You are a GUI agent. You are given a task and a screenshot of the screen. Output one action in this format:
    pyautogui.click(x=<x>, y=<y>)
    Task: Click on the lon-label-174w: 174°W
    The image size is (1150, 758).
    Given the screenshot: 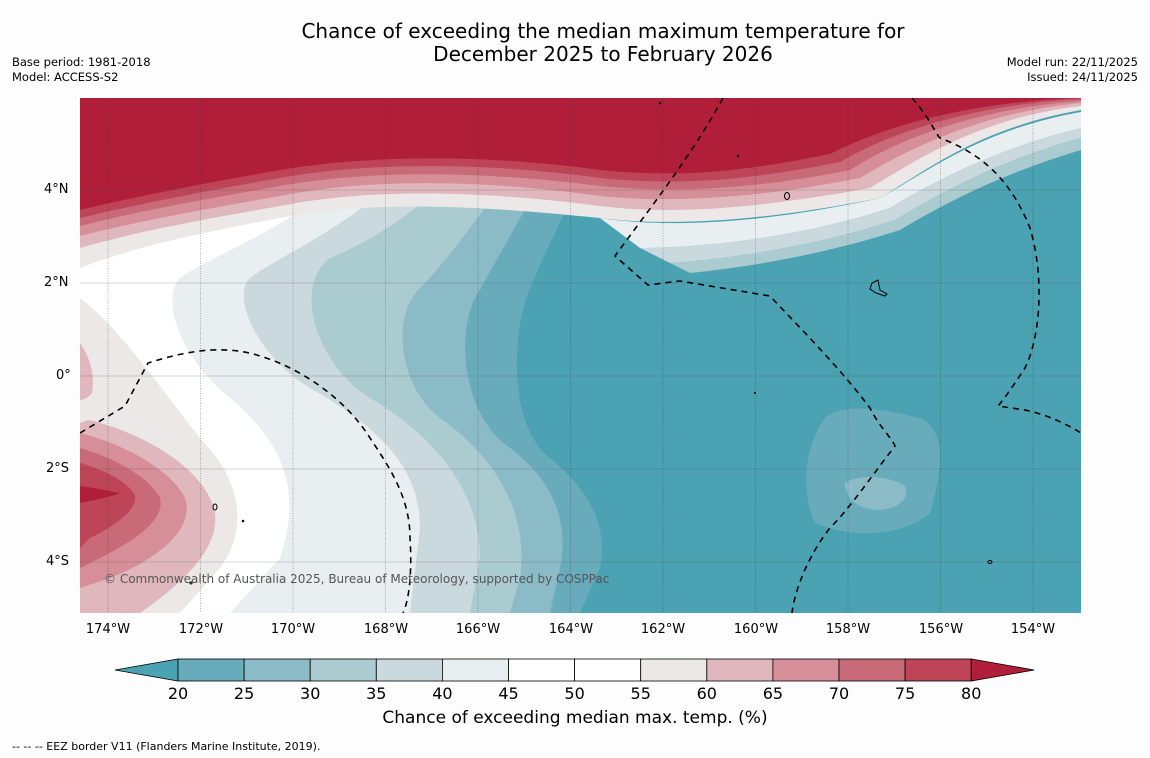 What is the action you would take?
    pyautogui.click(x=108, y=629)
    